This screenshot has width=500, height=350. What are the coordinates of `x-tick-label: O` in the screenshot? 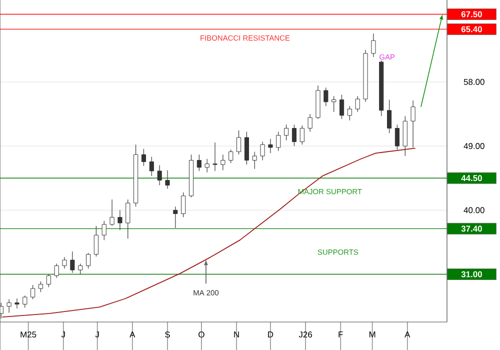 It's located at (201, 335).